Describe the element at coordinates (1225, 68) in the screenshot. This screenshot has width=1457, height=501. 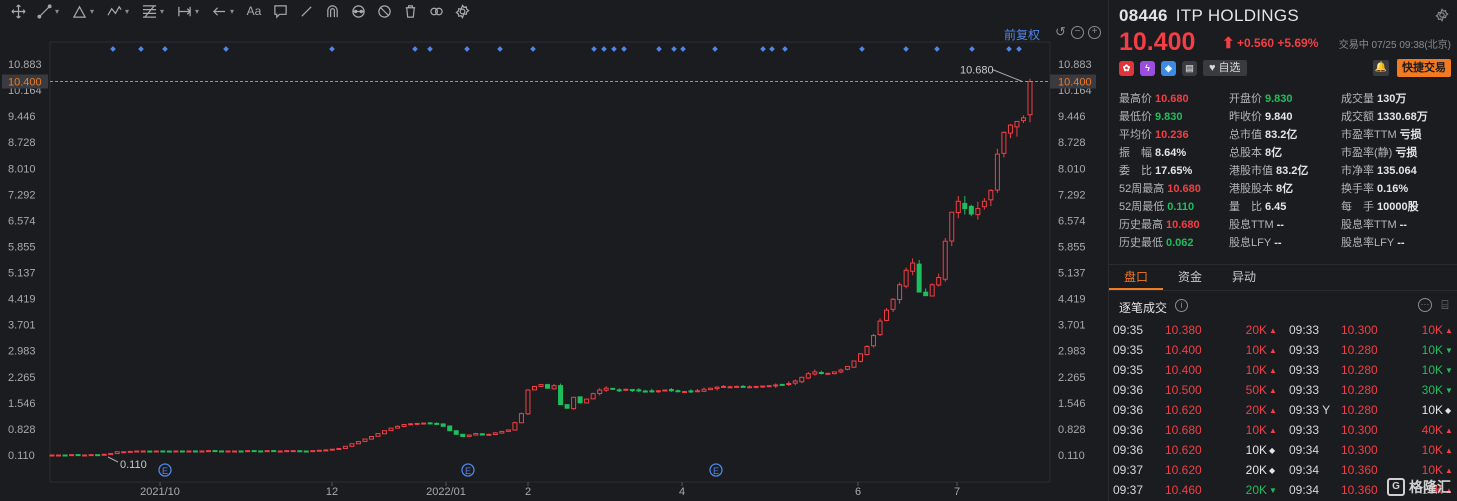
I see `add-watchlist-button: ♥ 自选` at that location.